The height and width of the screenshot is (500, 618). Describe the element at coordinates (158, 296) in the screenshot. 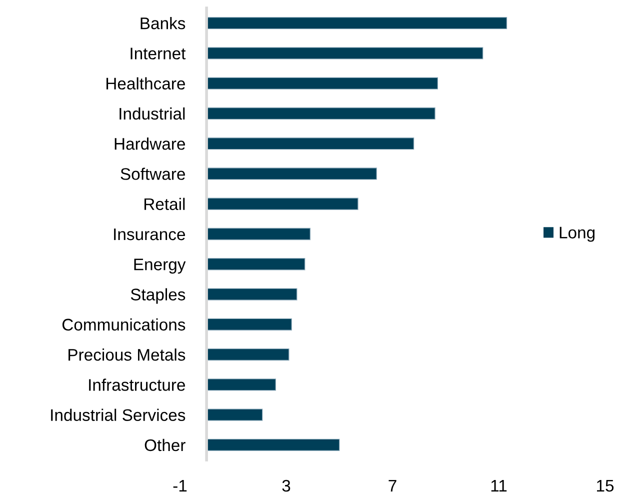

I see `y-tick-label: Staples` at that location.